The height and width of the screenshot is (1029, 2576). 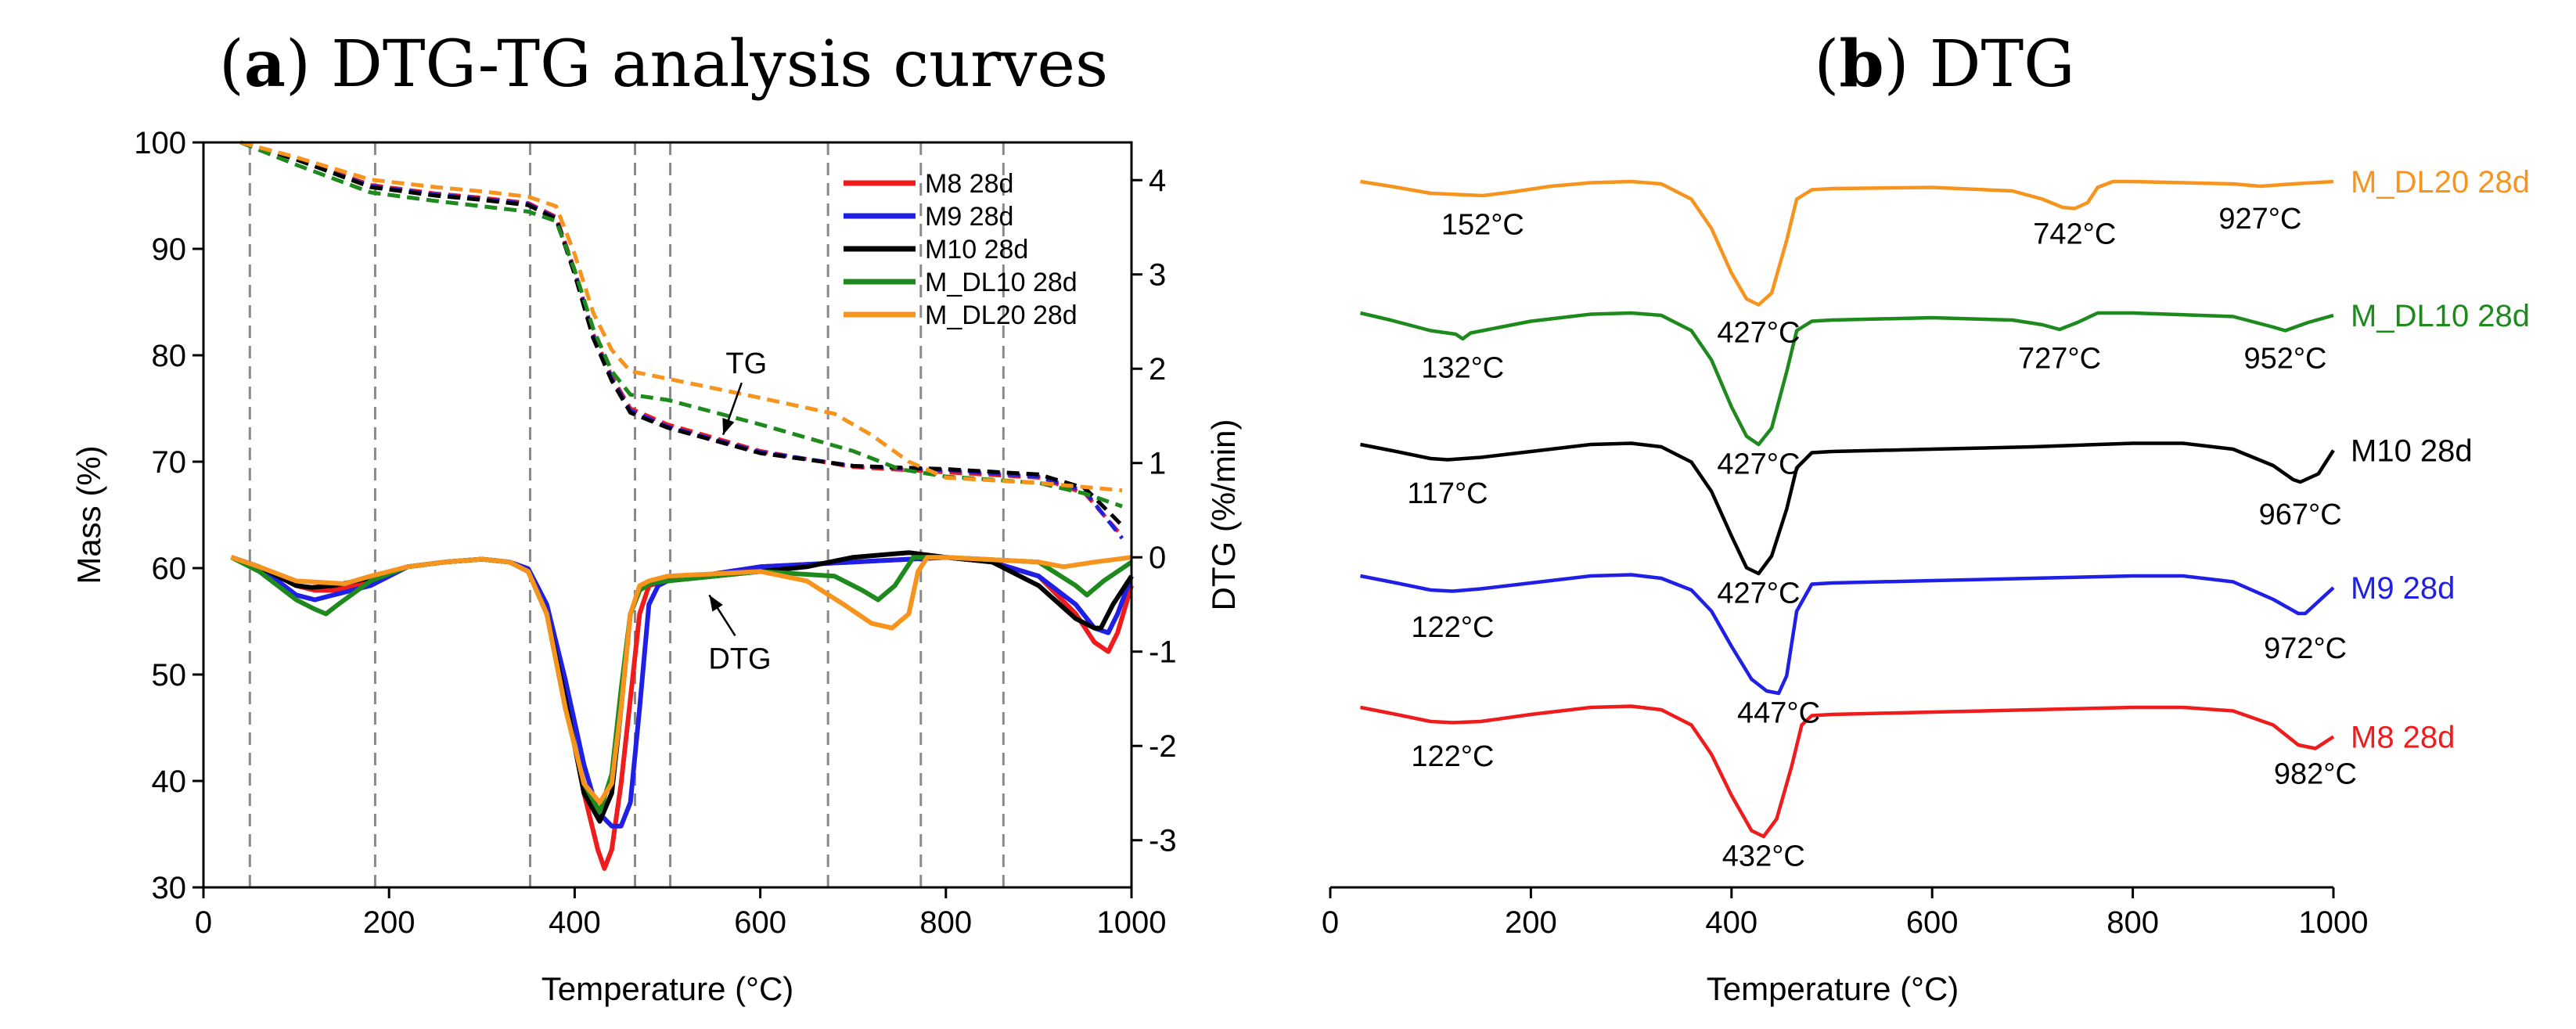 What do you see at coordinates (681, 680) in the screenshot?
I see `series-m-dl20-28d-dtg` at bounding box center [681, 680].